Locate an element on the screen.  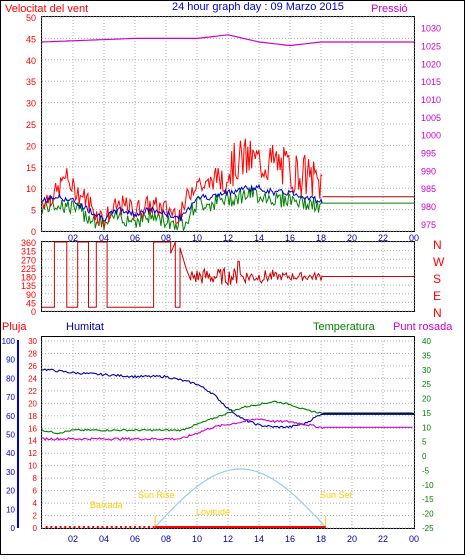
temp-x-tick-label: 08 is located at coordinates (166, 539).